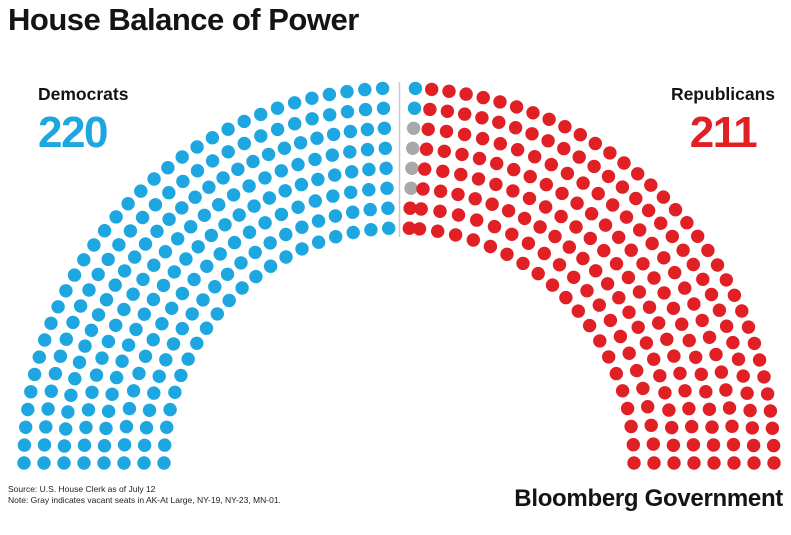 Image resolution: width=791 pixels, height=535 pixels. Describe the element at coordinates (723, 132) in the screenshot. I see `republicans-count: 211` at that location.